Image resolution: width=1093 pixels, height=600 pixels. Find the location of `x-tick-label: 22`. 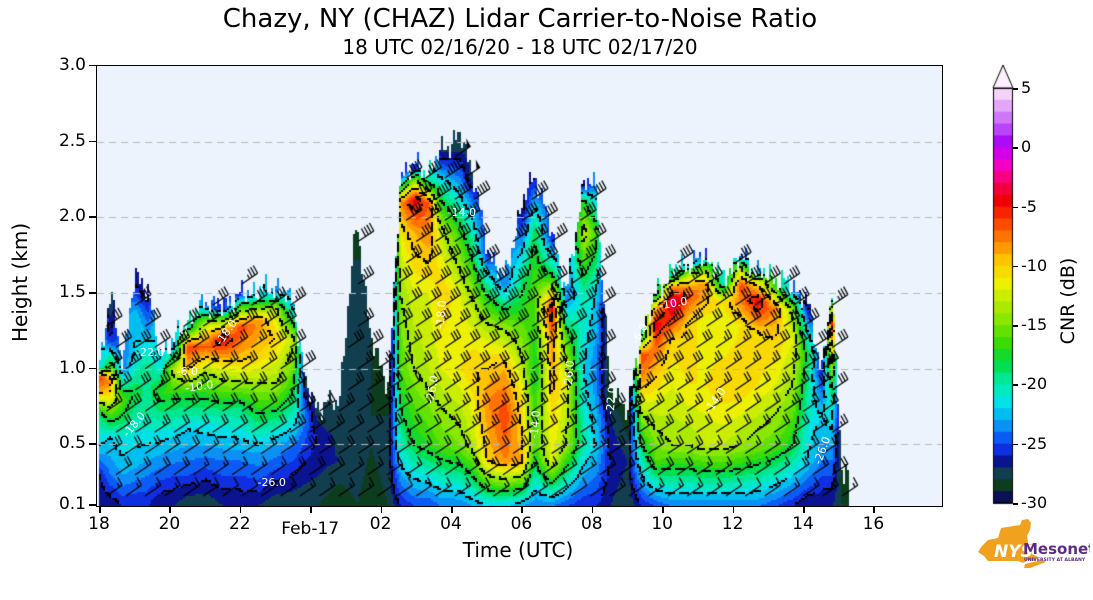

x-tick-label: 22 is located at coordinates (239, 524).